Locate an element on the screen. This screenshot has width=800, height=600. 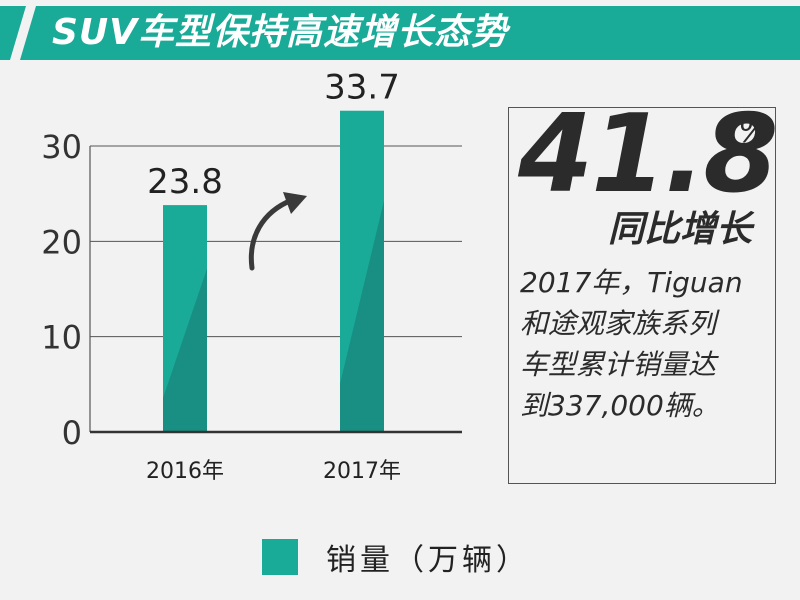
legend-label: 销量（万辆） is located at coordinates (428, 560).